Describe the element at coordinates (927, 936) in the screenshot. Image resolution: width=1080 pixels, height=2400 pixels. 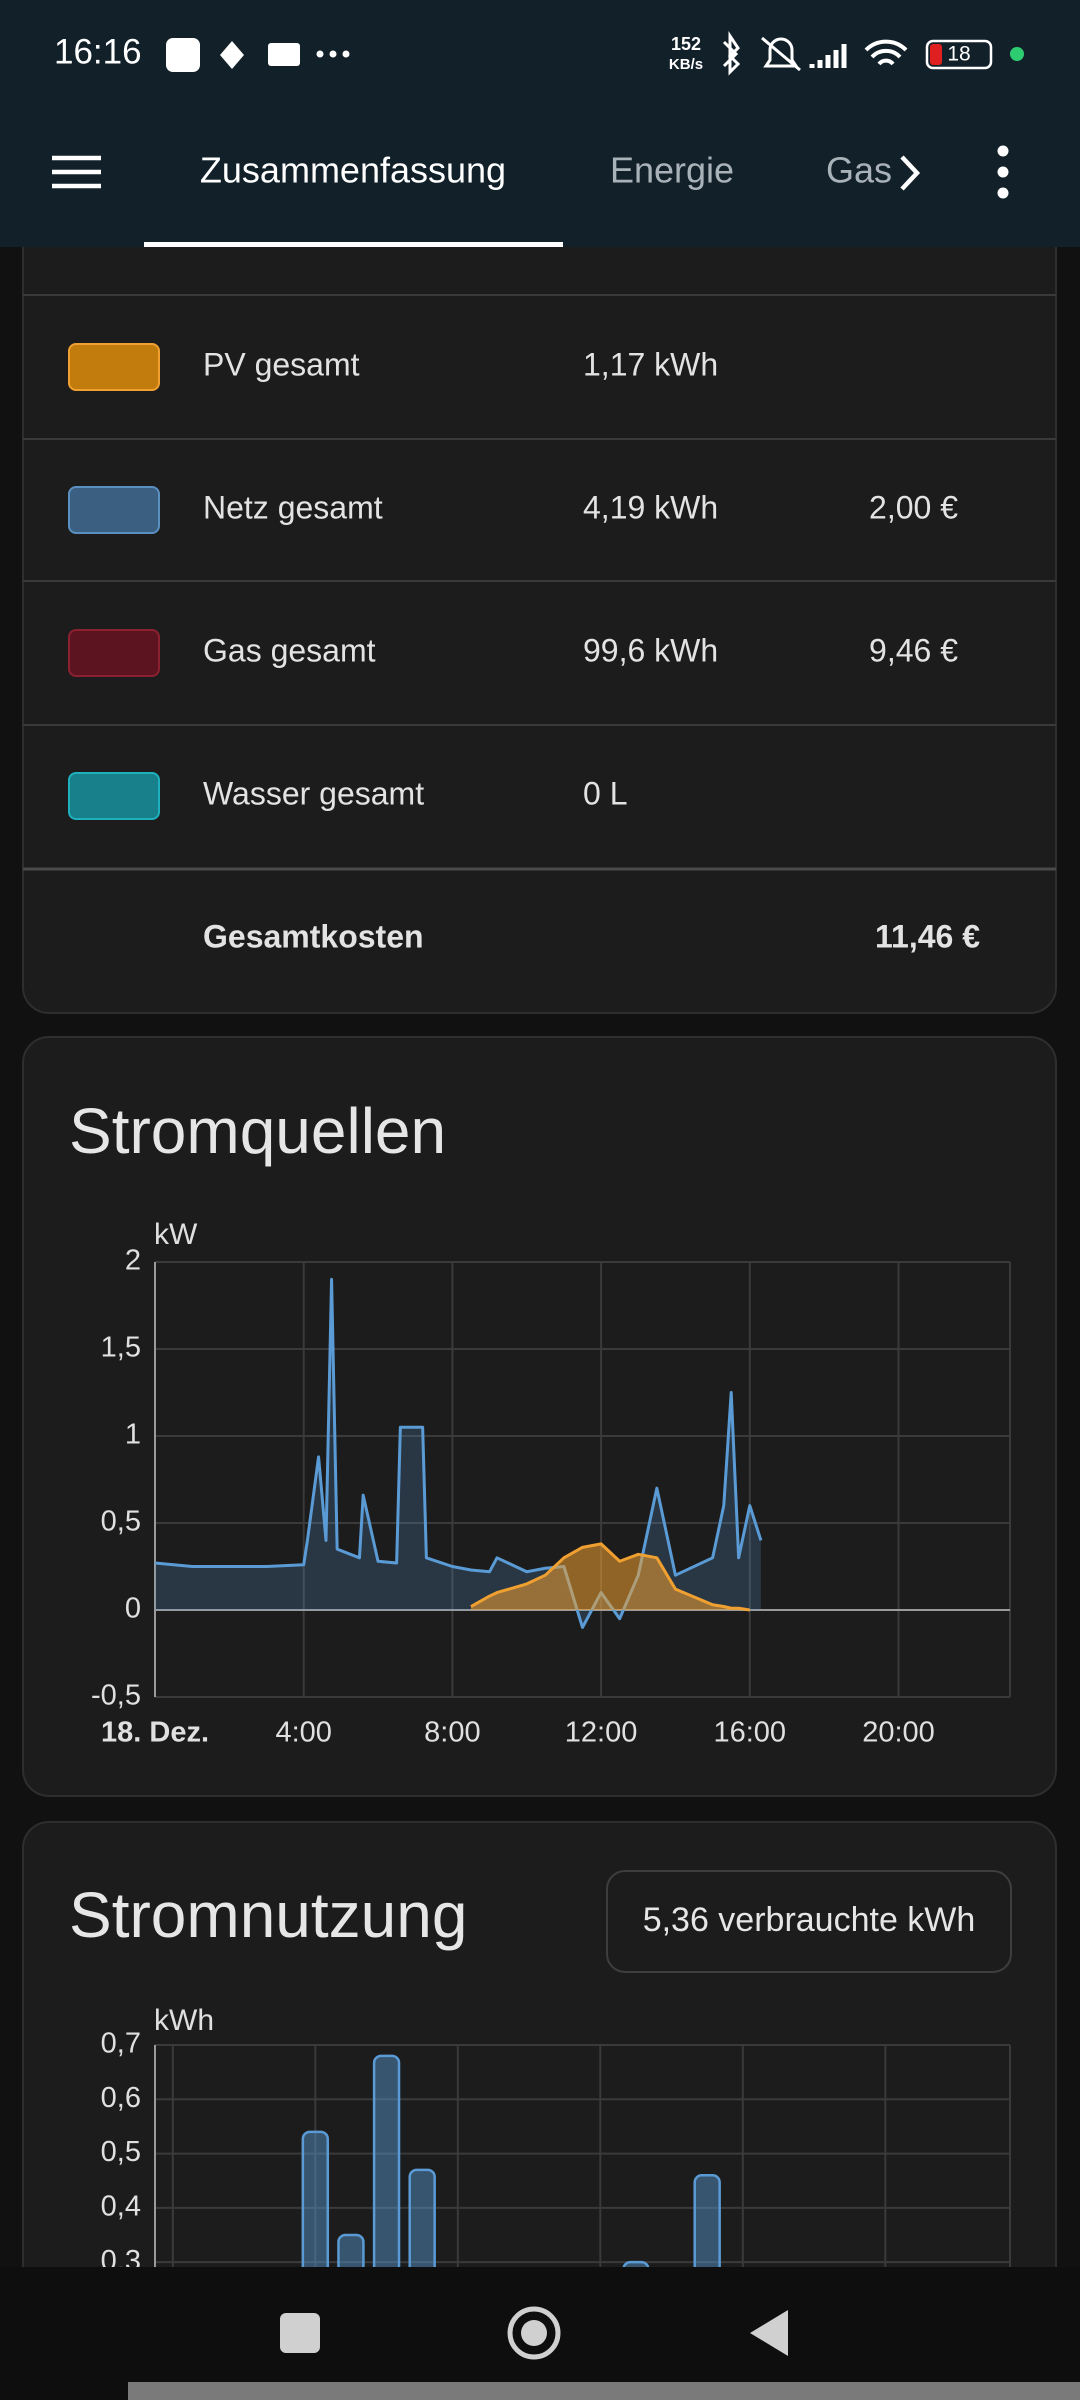
I see `total-cost: 11,46 €` at that location.